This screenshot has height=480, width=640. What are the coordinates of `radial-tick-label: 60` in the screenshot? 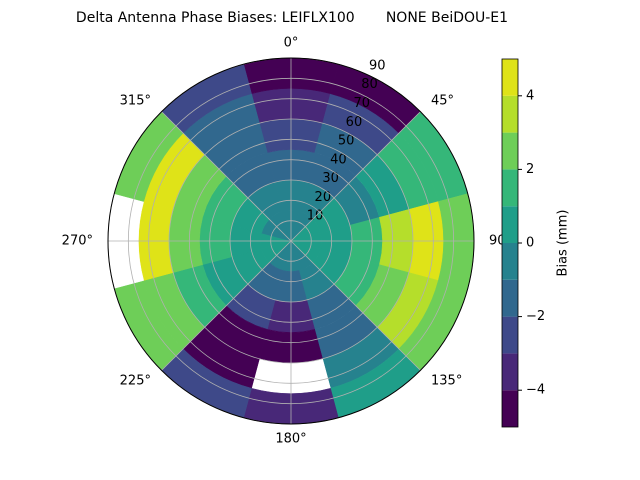 It's located at (354, 122).